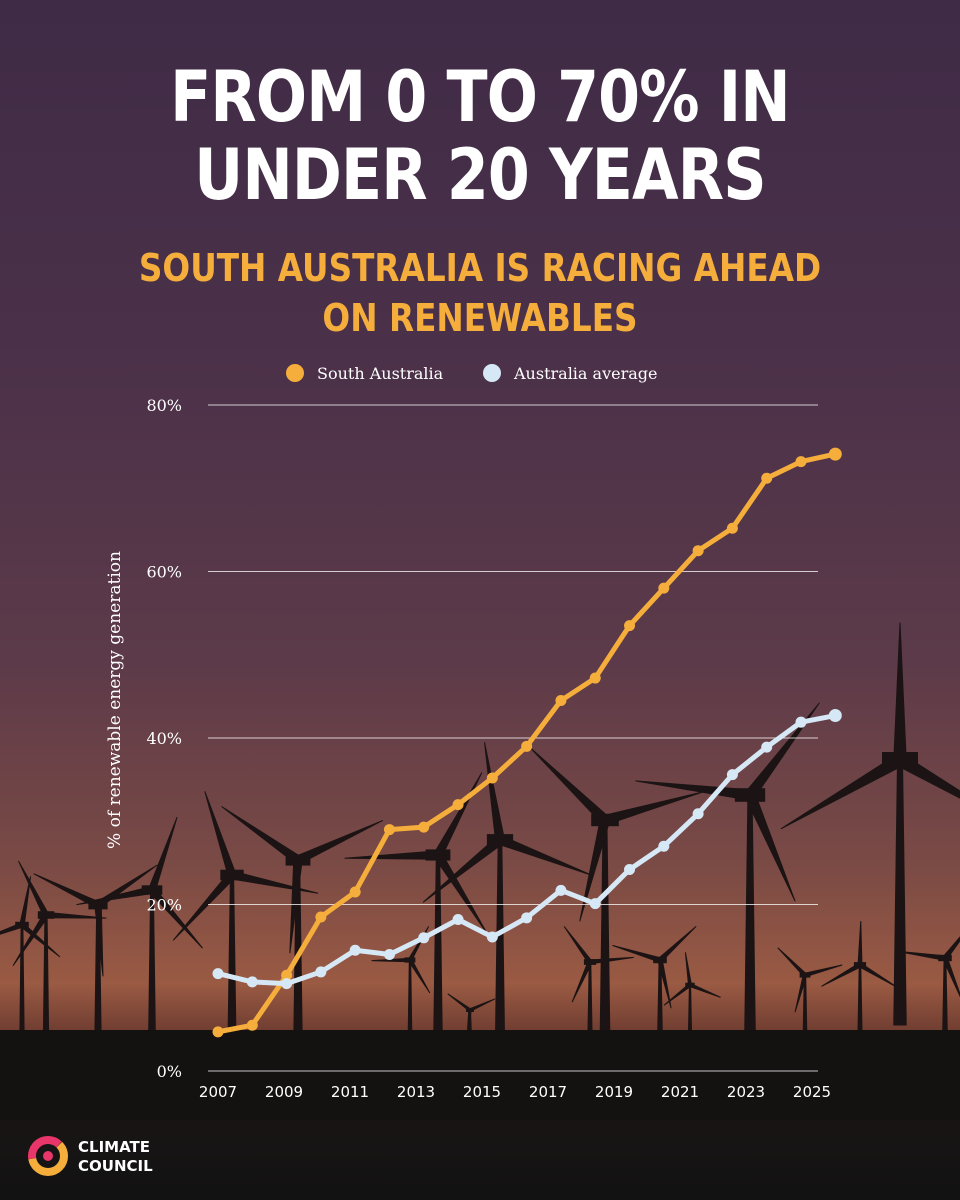  I want to click on y-tick-label: 40%, so click(164, 738).